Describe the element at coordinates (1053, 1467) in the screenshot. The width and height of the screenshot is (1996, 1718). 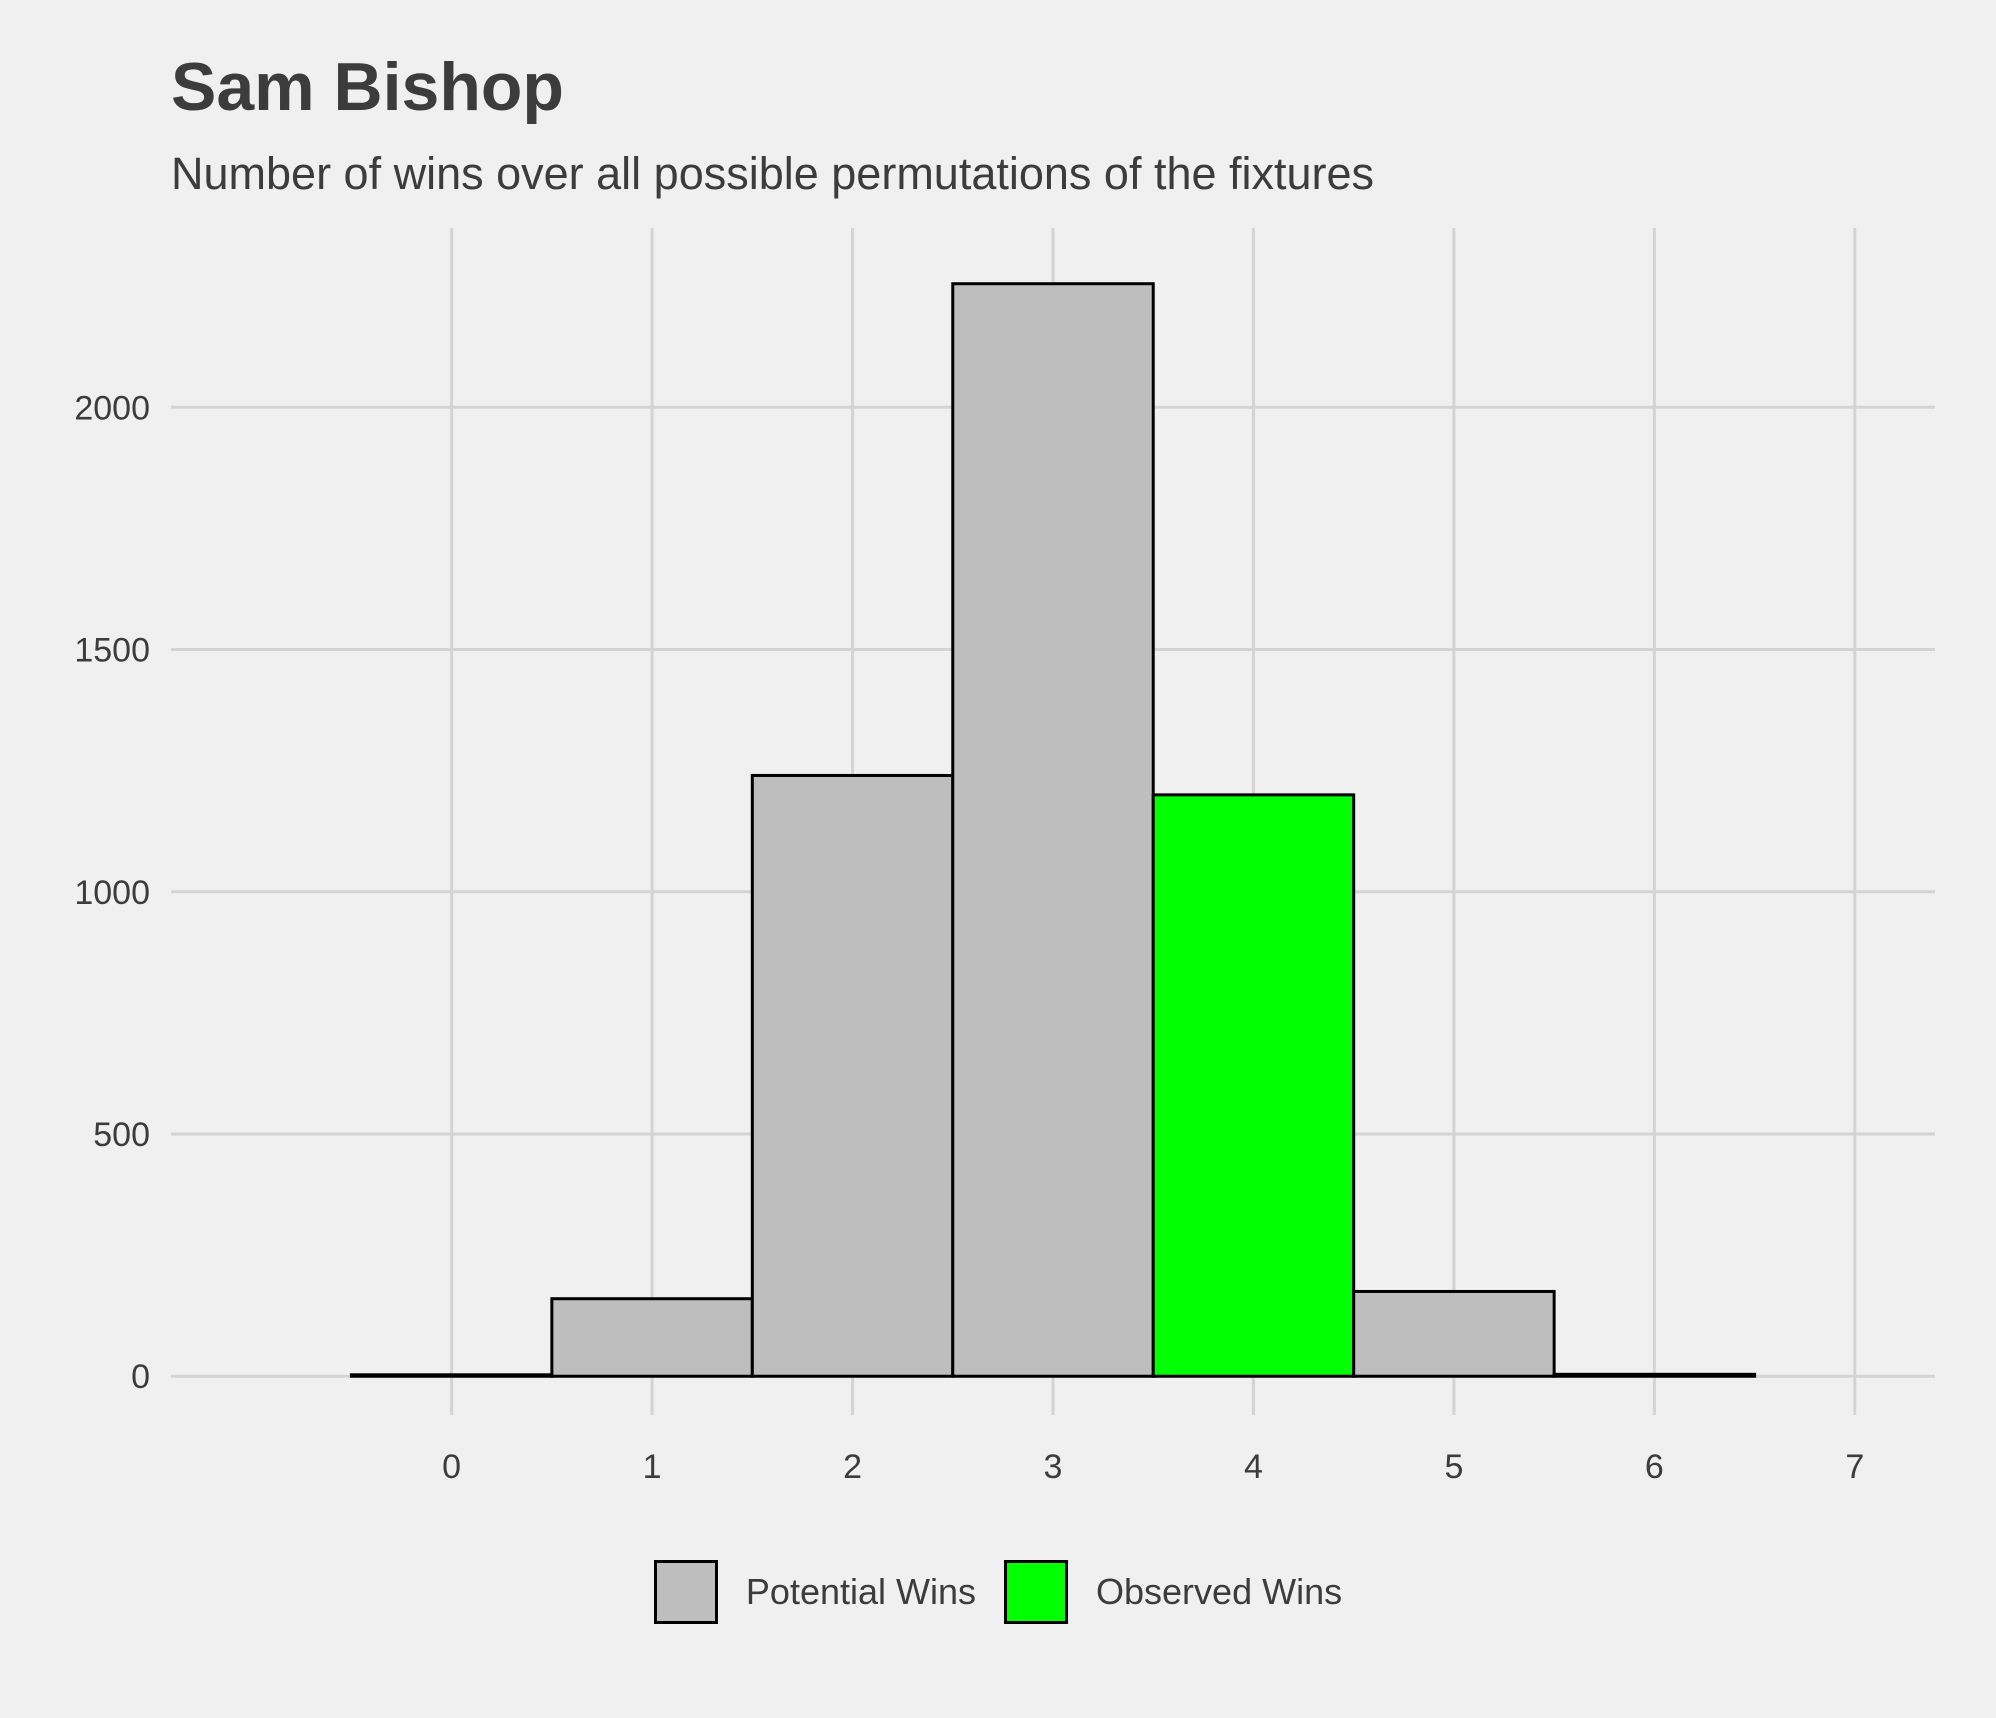
I see `x-tick-label-3: 3` at that location.